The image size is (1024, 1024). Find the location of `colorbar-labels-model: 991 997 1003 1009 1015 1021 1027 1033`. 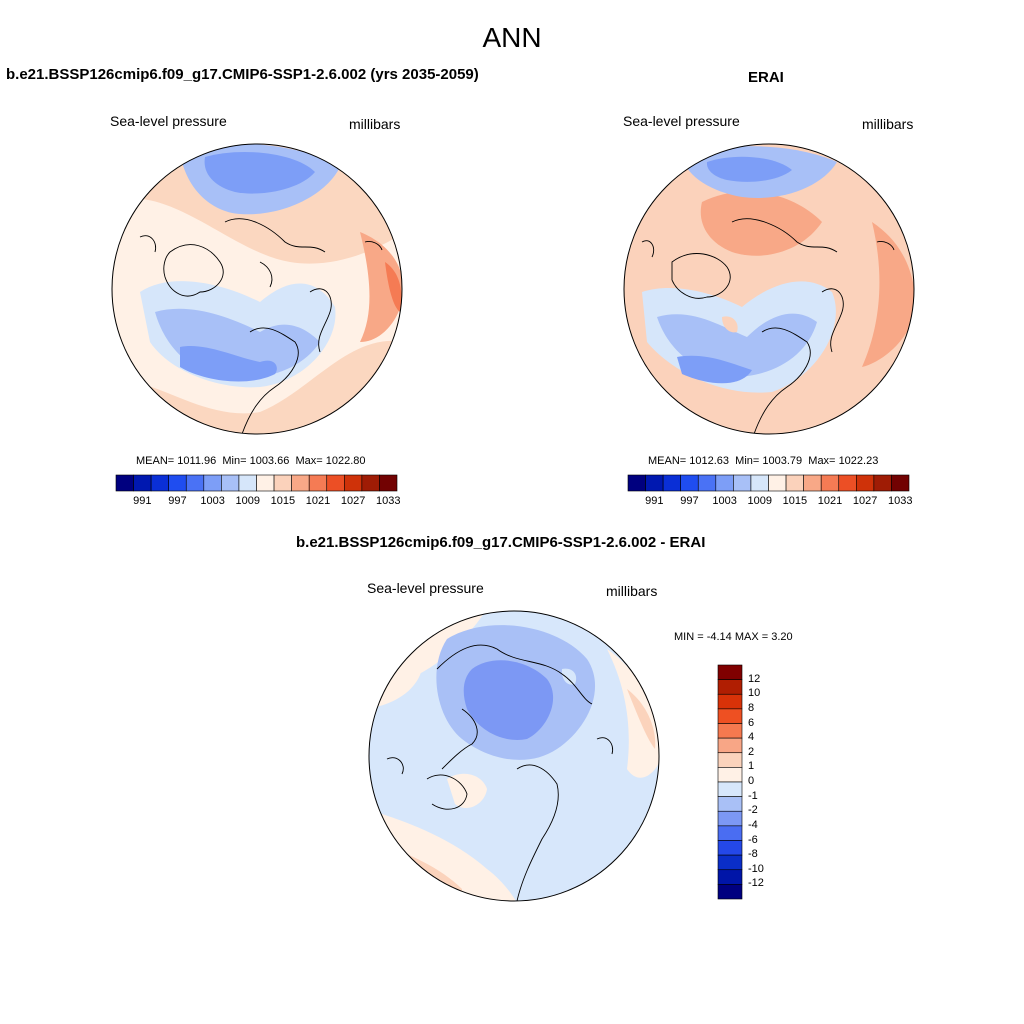

colorbar-labels-model: 991 997 1003 1009 1015 1021 1027 1033 is located at coordinates (258, 502).